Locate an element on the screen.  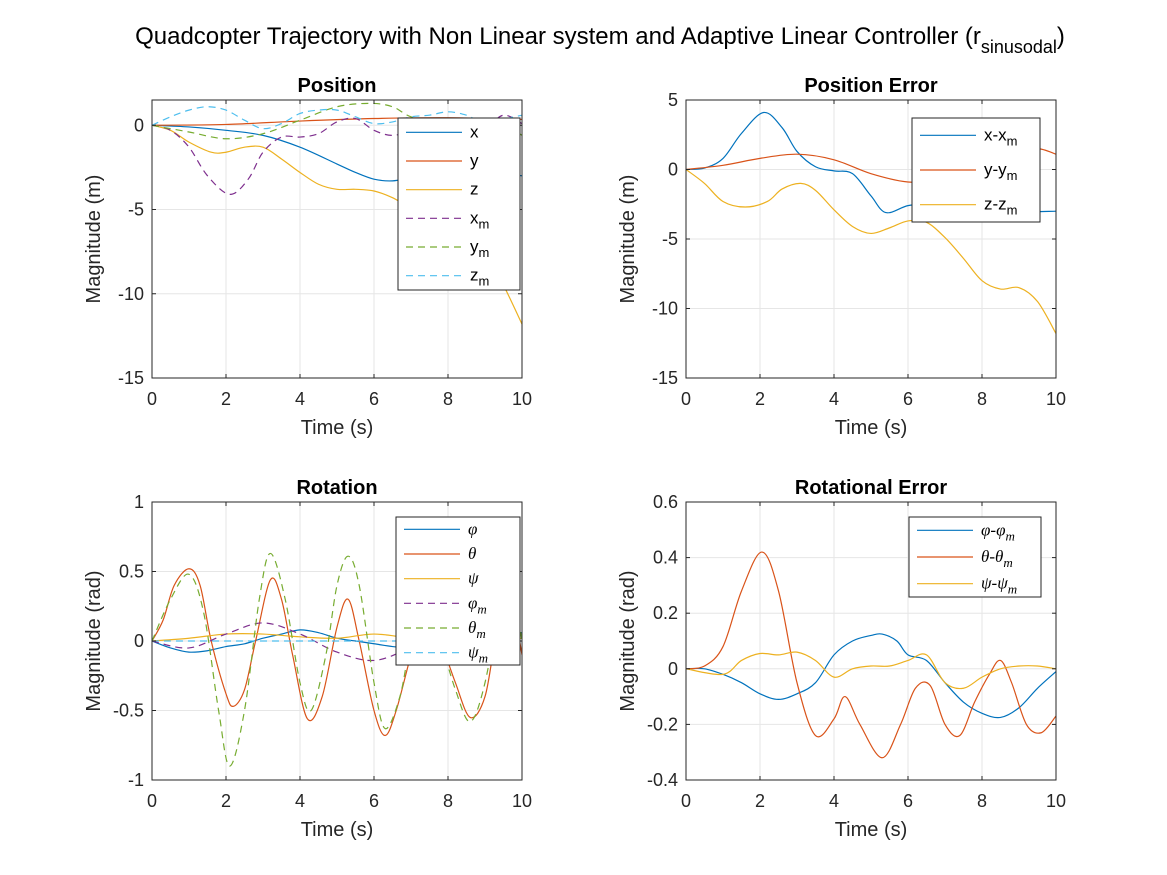
legend-label-2: y is located at coordinates (474, 160).